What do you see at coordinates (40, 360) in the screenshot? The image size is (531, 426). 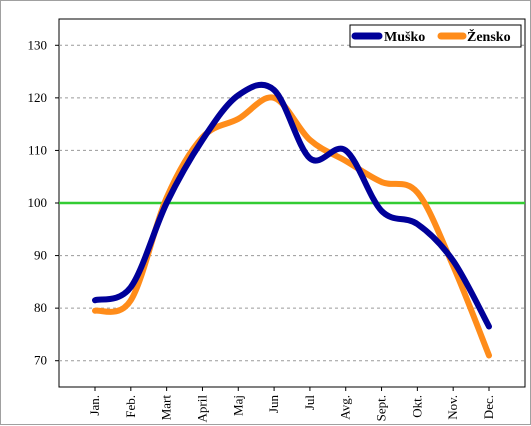 I see `y-tick-label: 70` at bounding box center [40, 360].